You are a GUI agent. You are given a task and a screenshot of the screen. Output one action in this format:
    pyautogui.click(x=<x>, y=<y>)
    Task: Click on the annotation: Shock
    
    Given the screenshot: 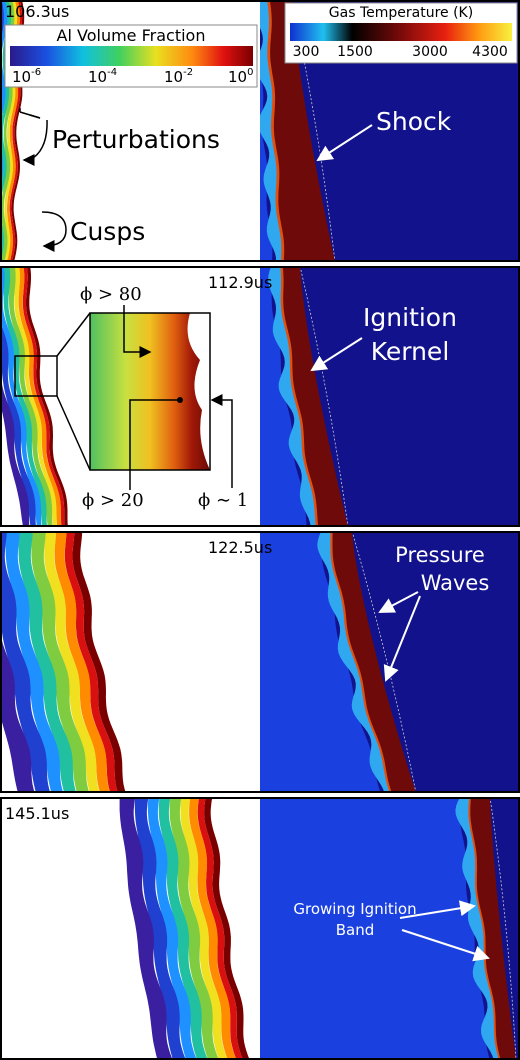 What is the action you would take?
    pyautogui.click(x=414, y=121)
    